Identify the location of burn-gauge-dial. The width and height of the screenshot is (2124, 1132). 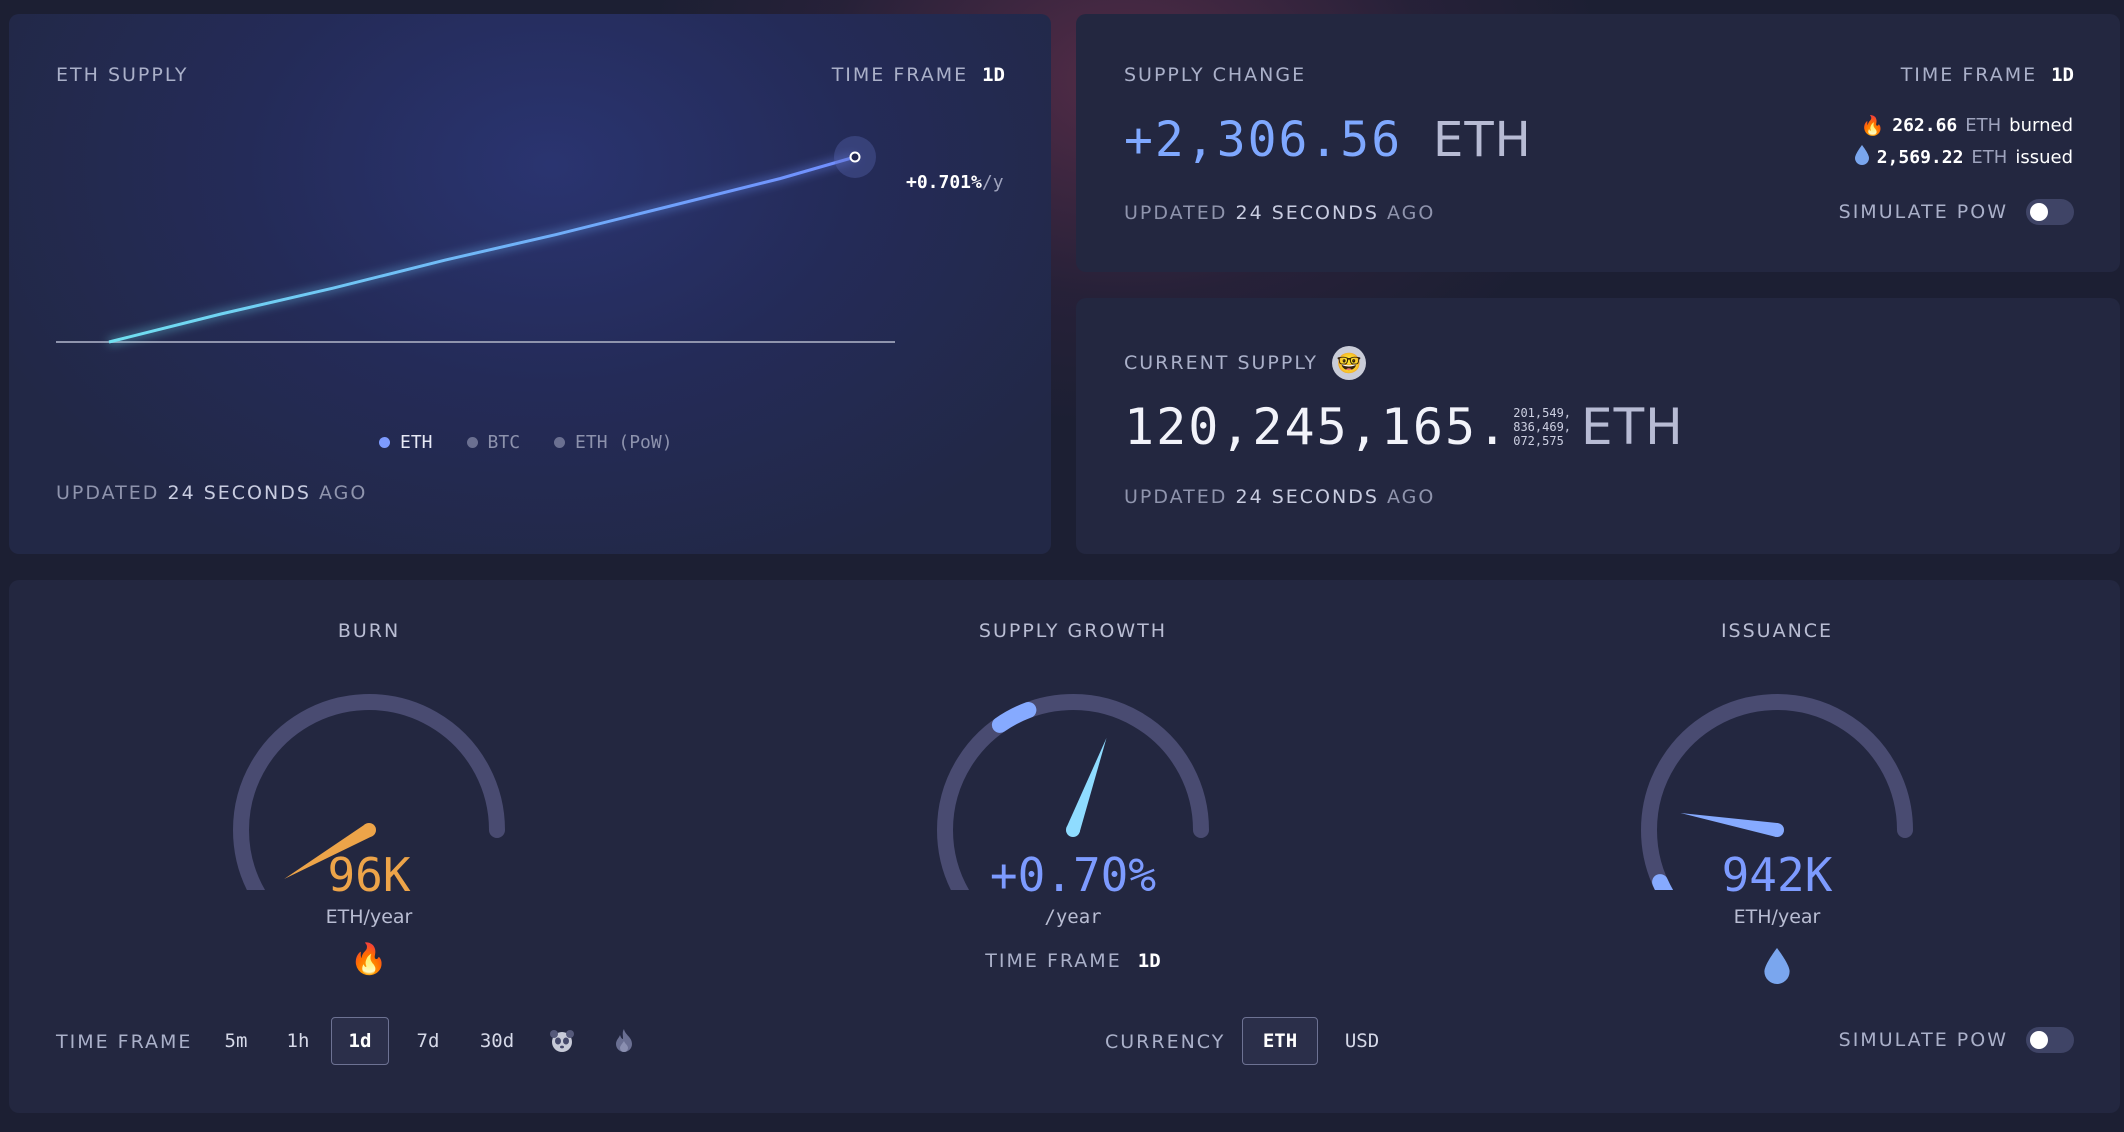
(369, 792).